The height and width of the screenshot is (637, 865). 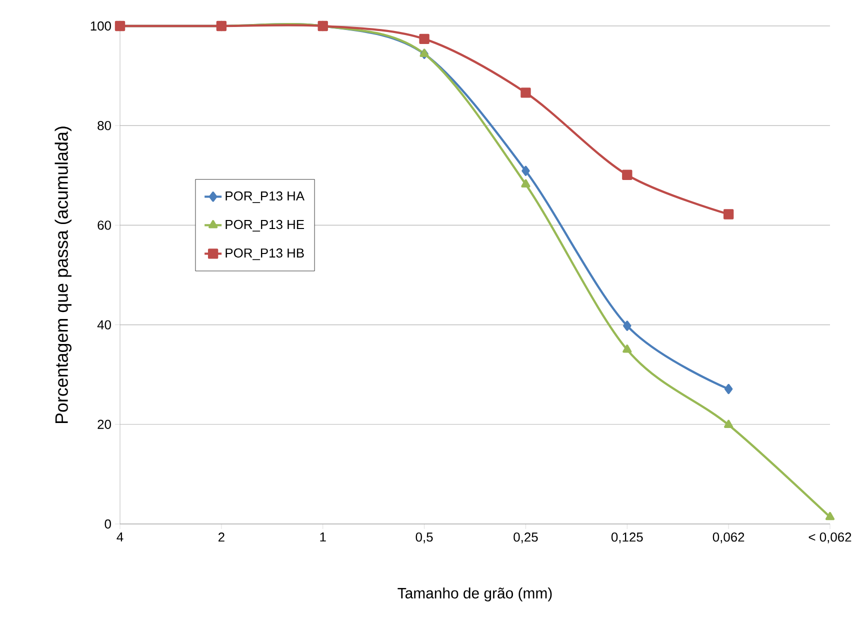 I want to click on legend-label: POR_P13 HA, so click(x=265, y=197).